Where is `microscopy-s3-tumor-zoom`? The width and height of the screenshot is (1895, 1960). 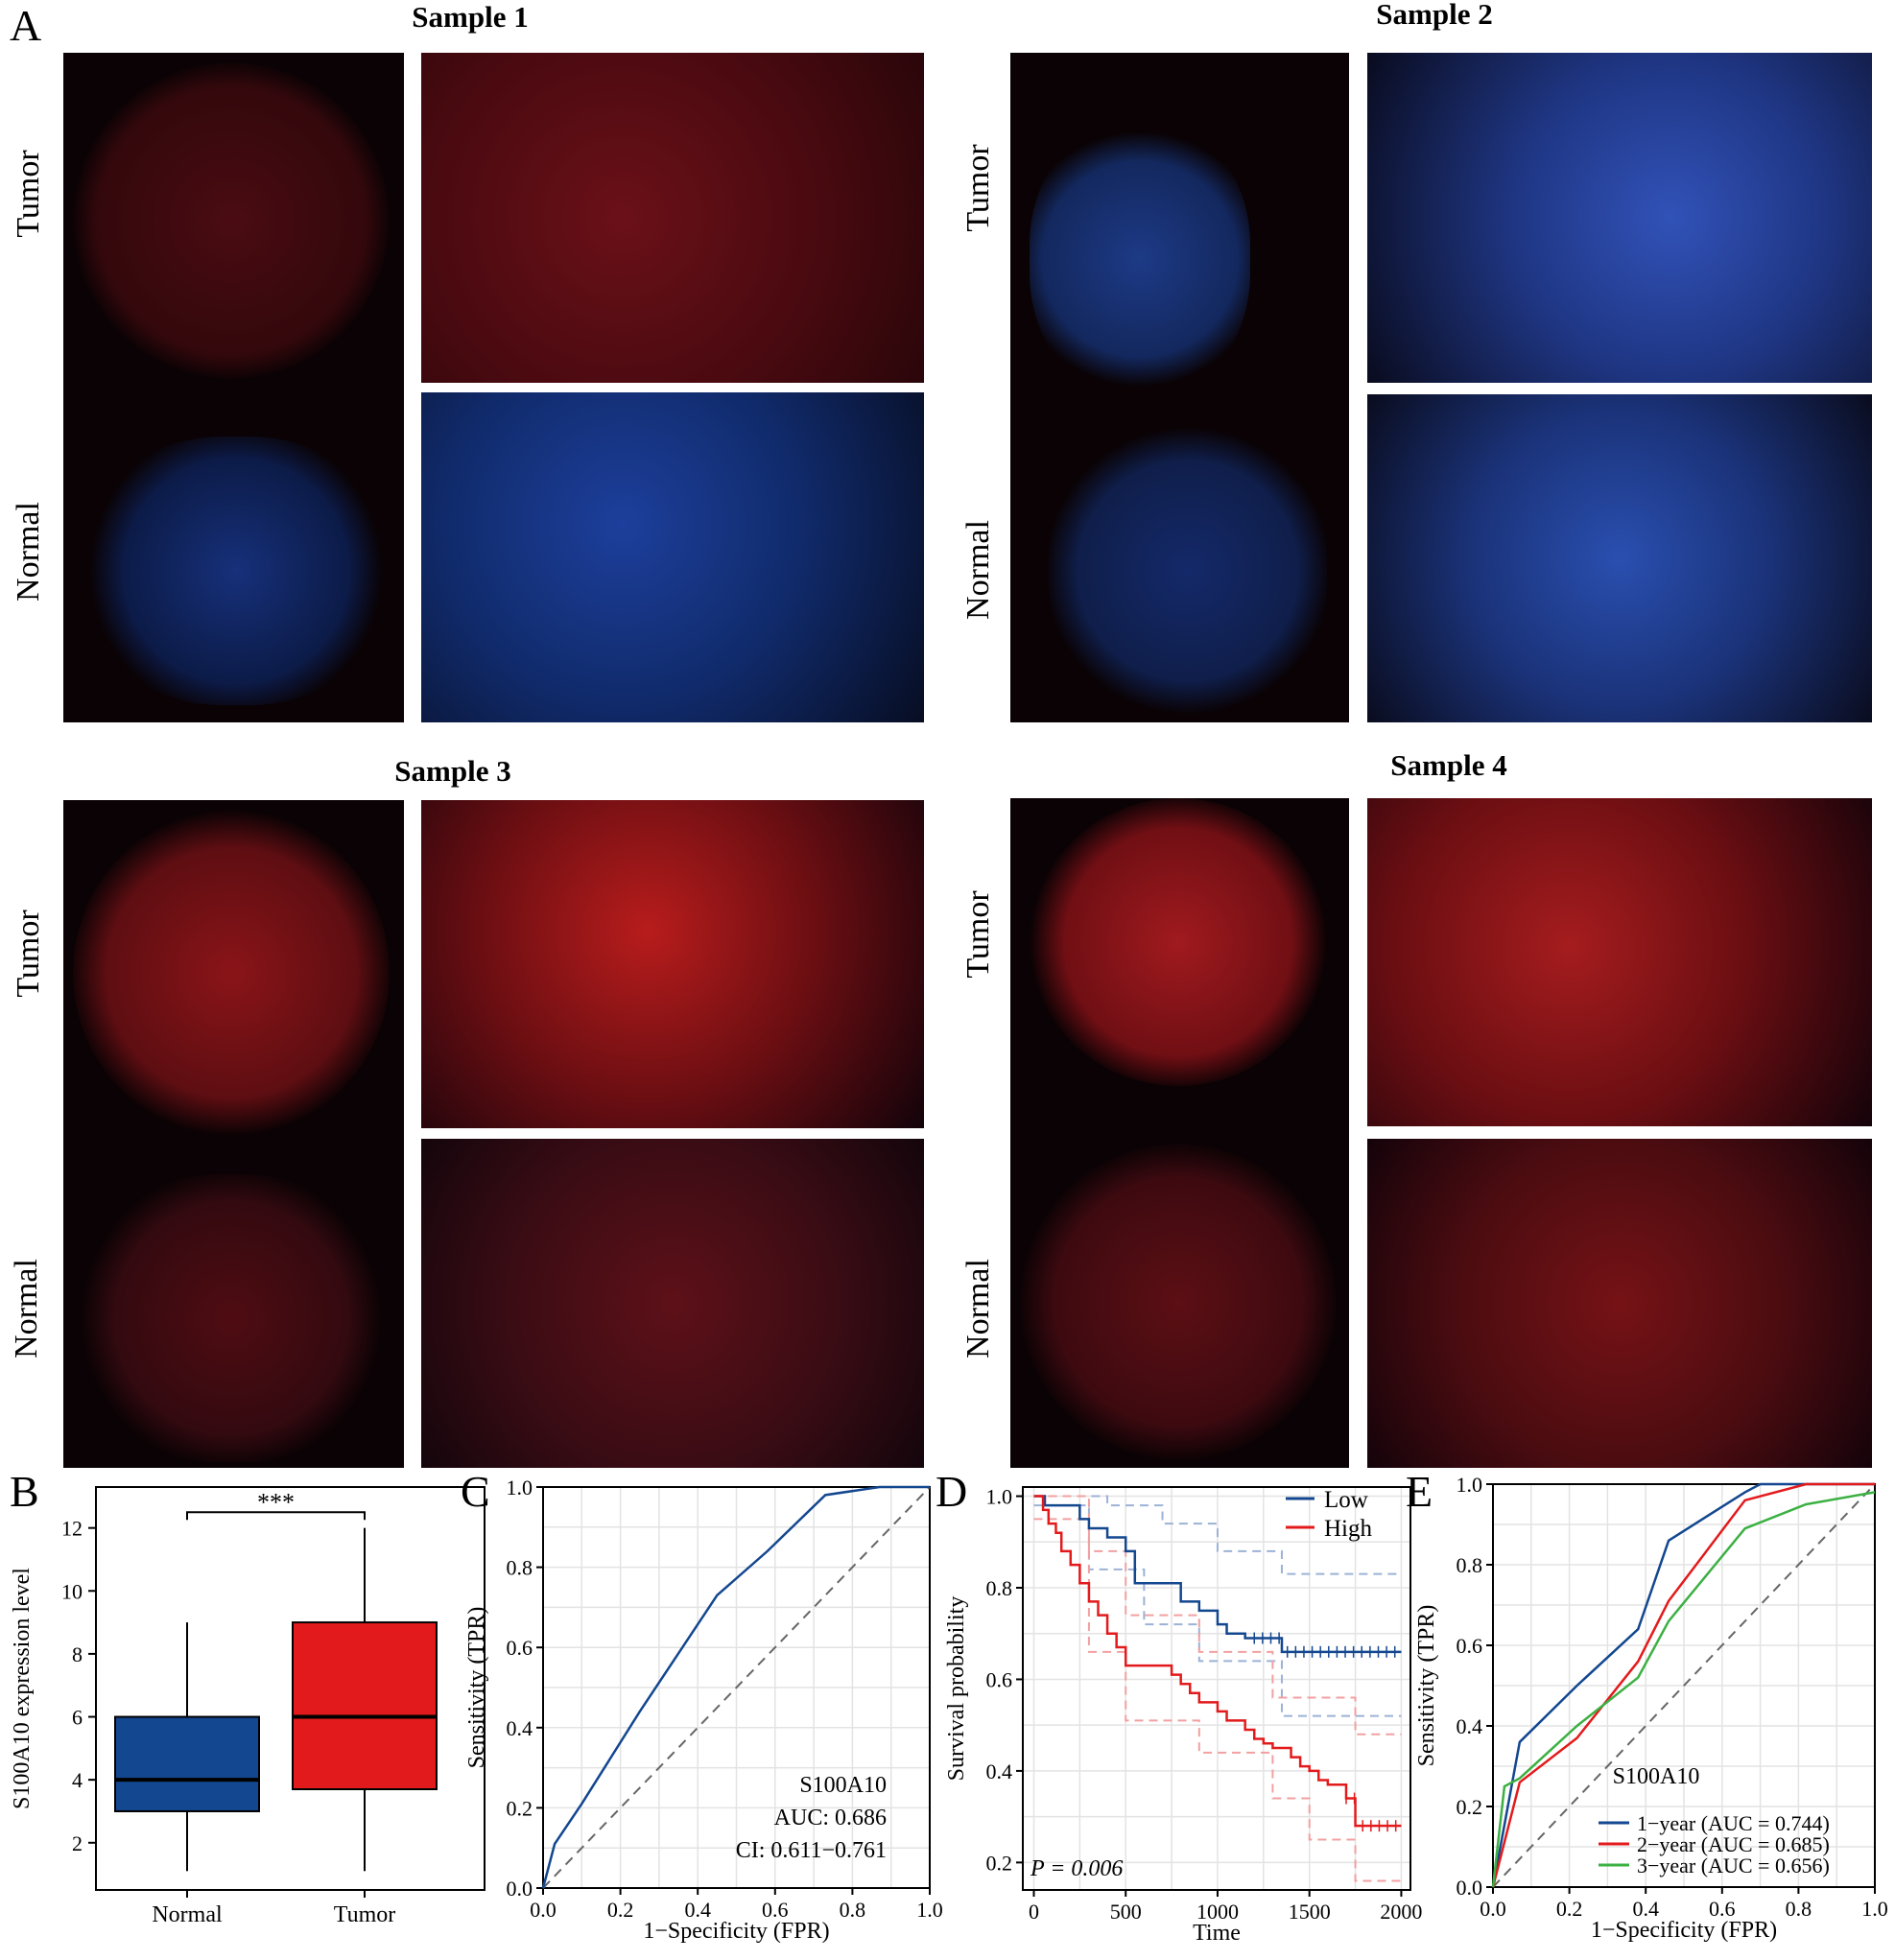 microscopy-s3-tumor-zoom is located at coordinates (672, 964).